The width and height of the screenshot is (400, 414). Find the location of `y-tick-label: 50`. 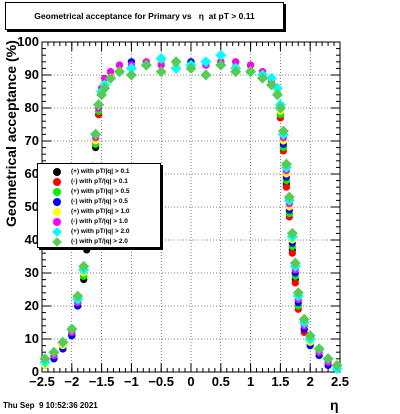

y-tick-label: 50 is located at coordinates (31, 206).